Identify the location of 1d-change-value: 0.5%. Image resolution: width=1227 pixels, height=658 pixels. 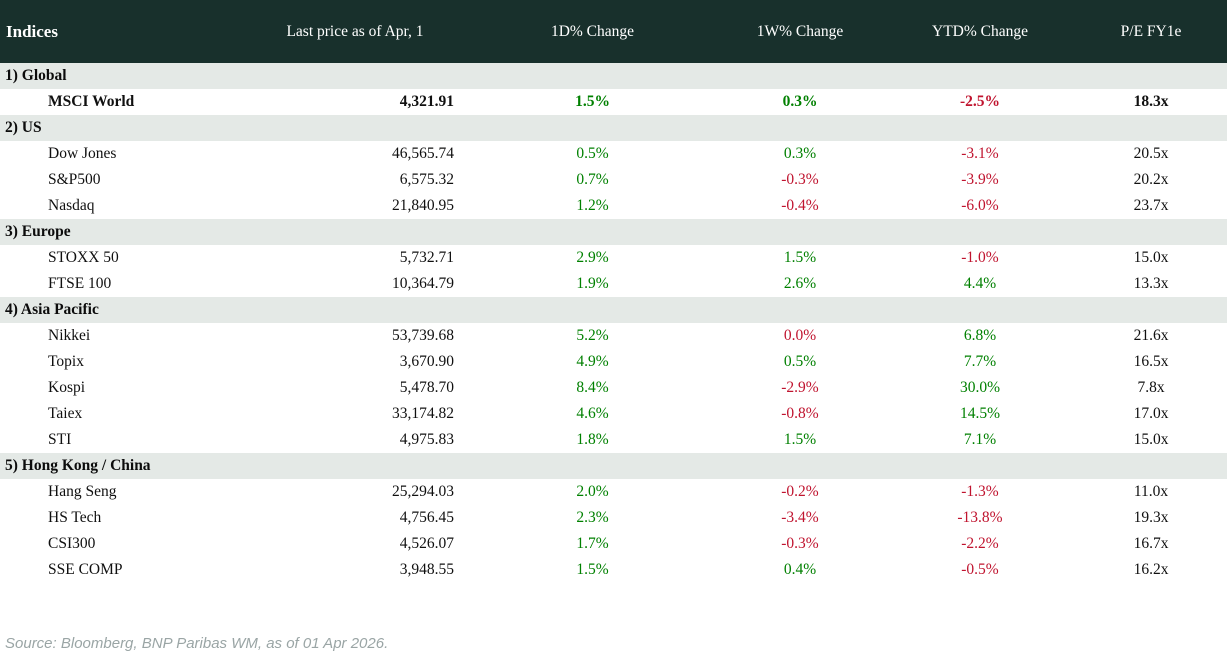
(592, 153).